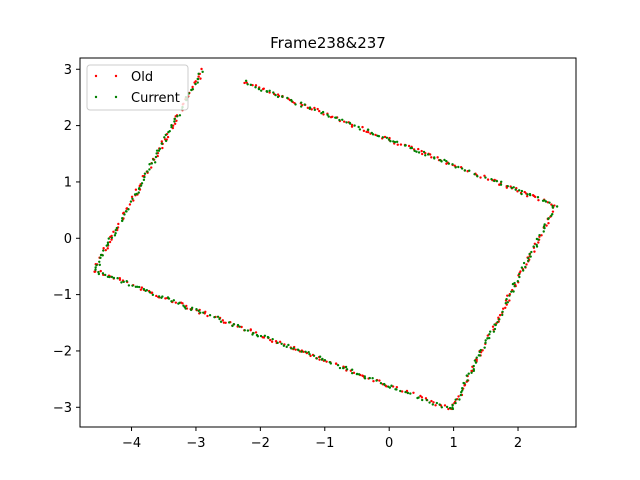 The height and width of the screenshot is (480, 640). Describe the element at coordinates (62, 351) in the screenshot. I see `y-tick-label: −2` at that location.